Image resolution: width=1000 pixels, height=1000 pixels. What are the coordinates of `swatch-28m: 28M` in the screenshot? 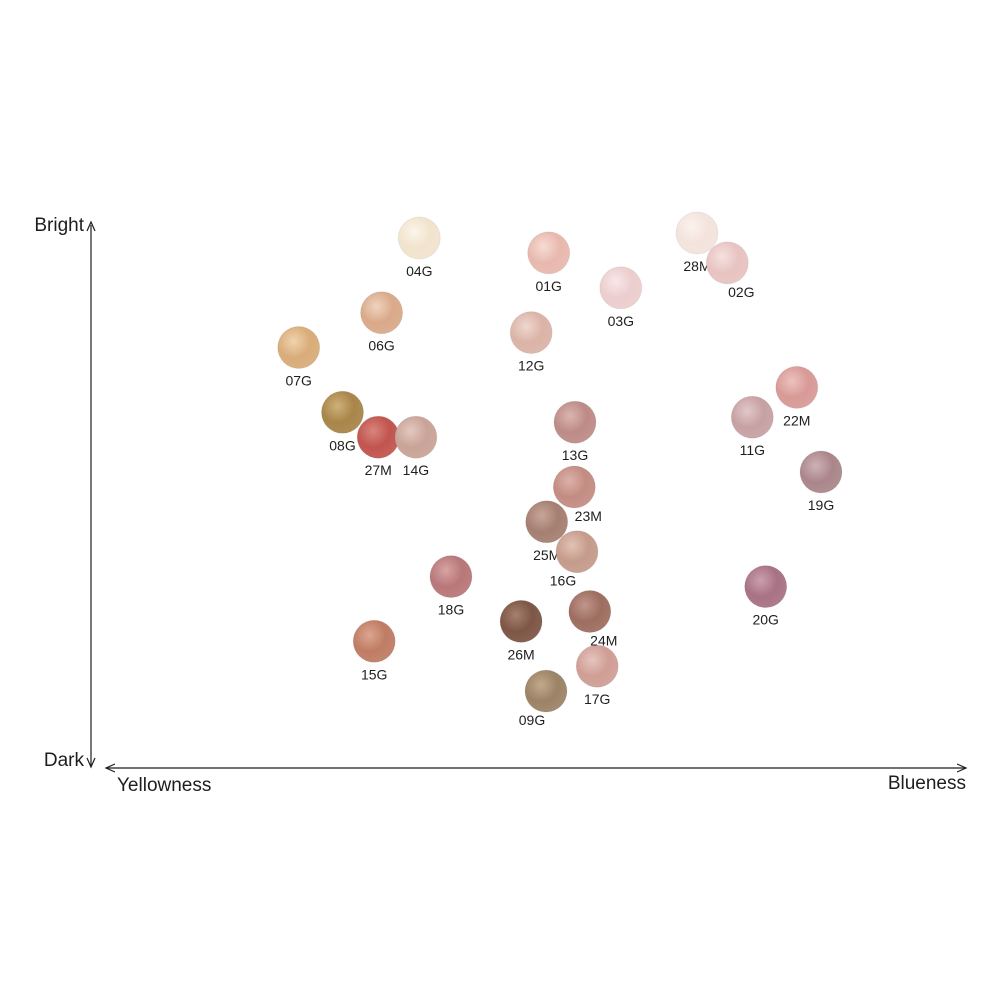 It's located at (697, 242).